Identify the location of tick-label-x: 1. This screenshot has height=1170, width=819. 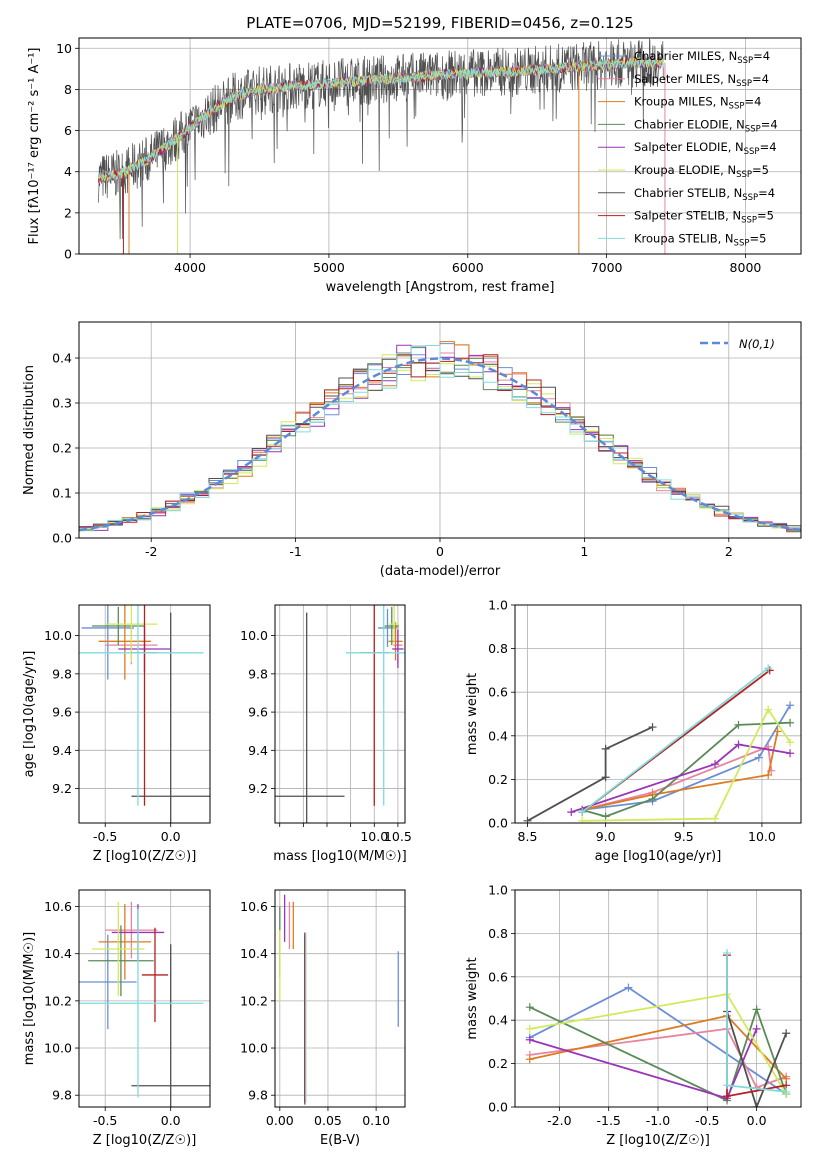
(584, 551).